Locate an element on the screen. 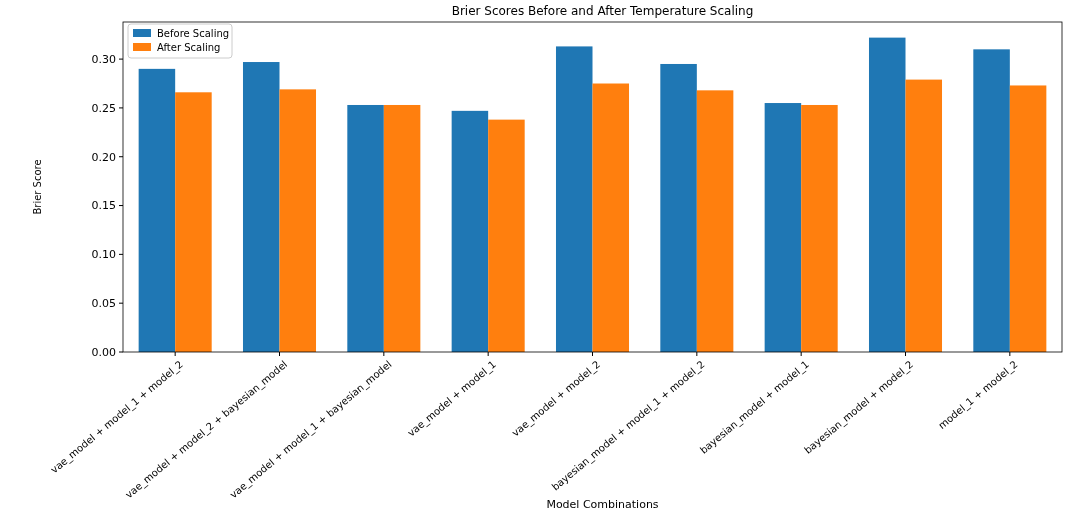  legend-label: Before Scaling is located at coordinates (193, 33).